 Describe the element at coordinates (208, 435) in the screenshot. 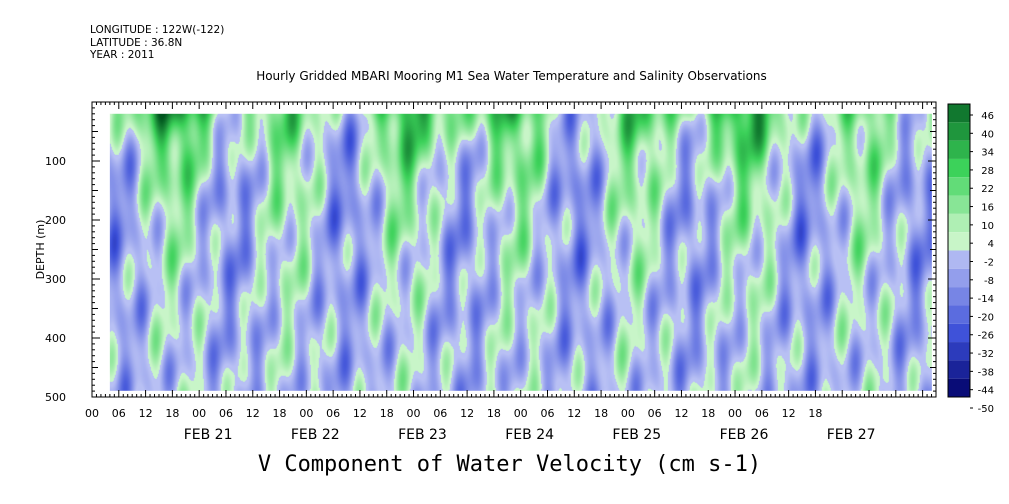

I see `x-day-label: FEB 21` at that location.